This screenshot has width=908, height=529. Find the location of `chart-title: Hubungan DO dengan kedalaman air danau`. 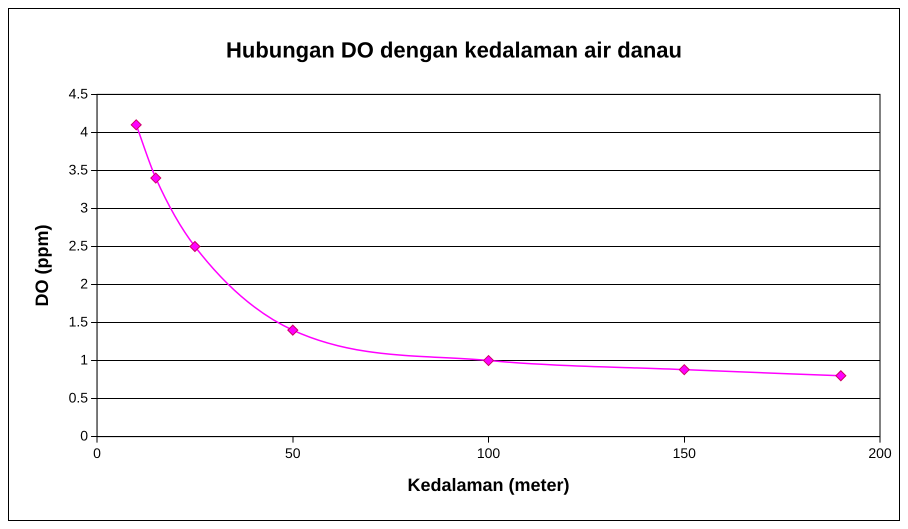

chart-title: Hubungan DO dengan kedalaman air danau is located at coordinates (454, 49).